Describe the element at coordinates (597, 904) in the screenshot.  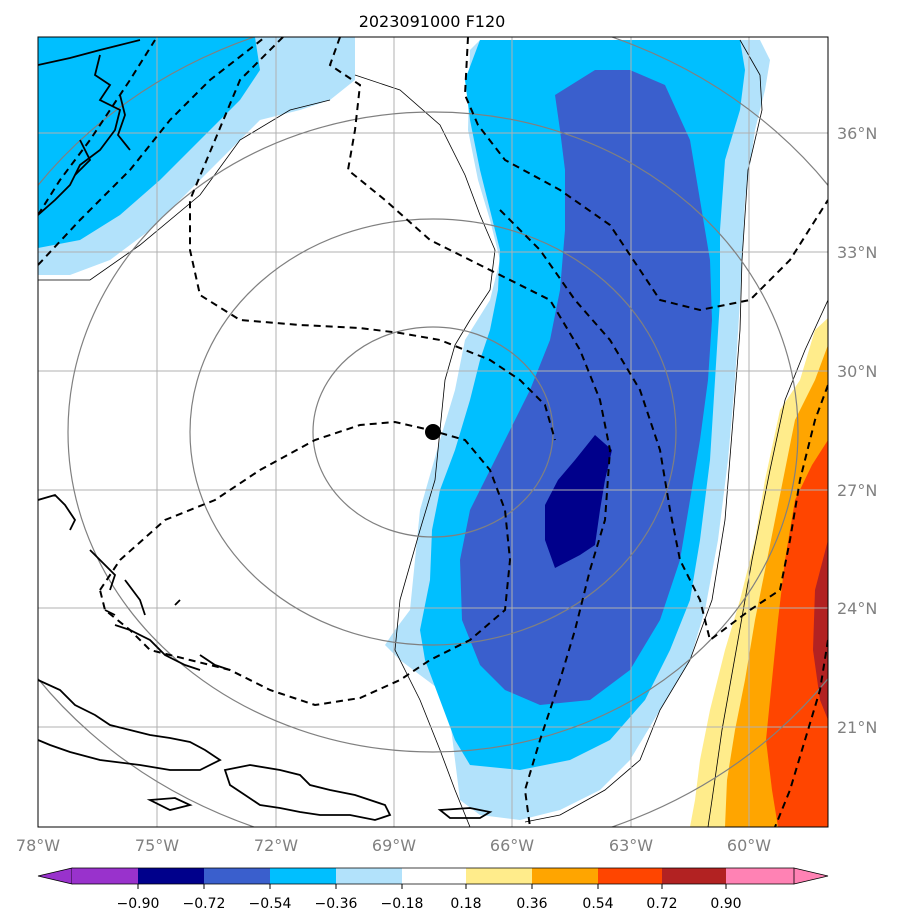
I see `colorbar-label: 0.54` at that location.